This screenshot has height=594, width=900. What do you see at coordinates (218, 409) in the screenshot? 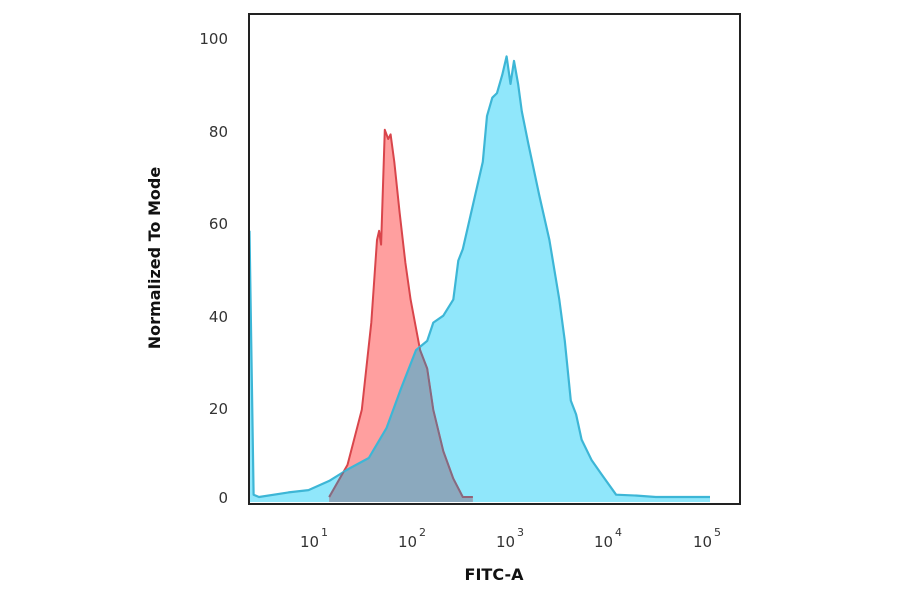
I see `y-tick-20: 20` at bounding box center [218, 409].